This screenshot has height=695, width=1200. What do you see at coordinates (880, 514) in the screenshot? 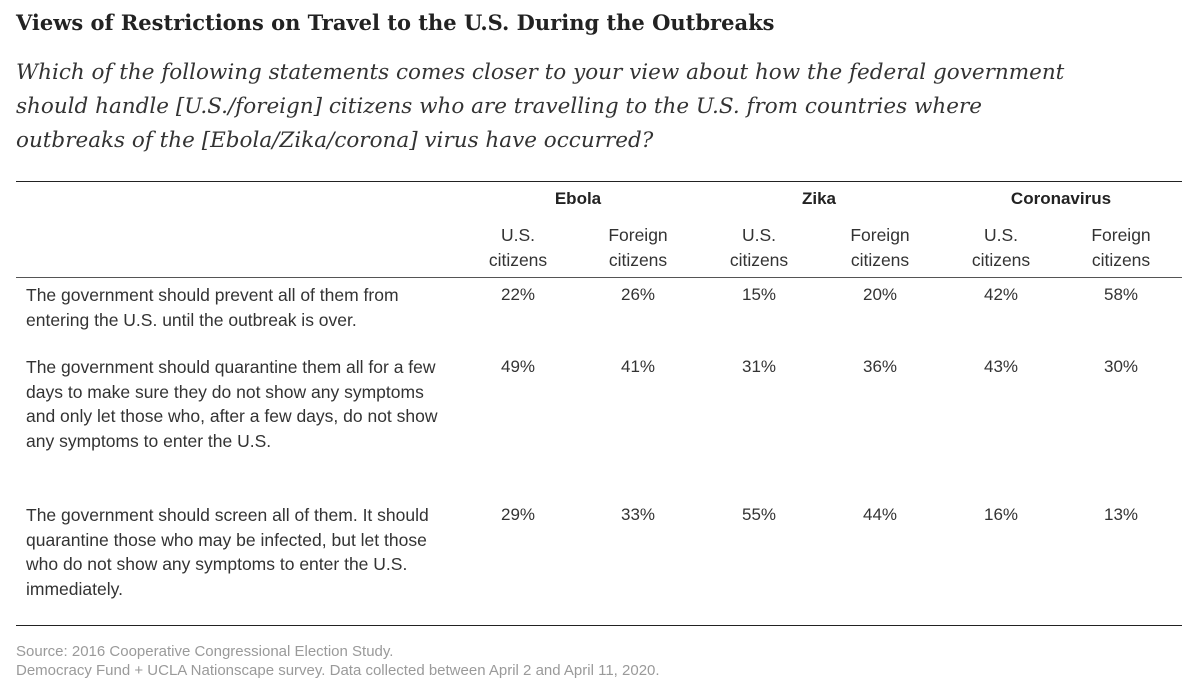
I see `table-cell: 44%` at bounding box center [880, 514].